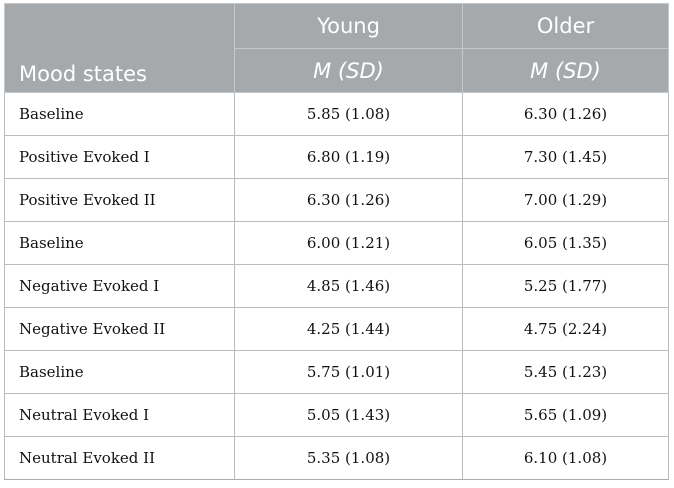 Image resolution: width=674 pixels, height=488 pixels. I want to click on older-value-cell: 6.10 (1.08), so click(565, 458).